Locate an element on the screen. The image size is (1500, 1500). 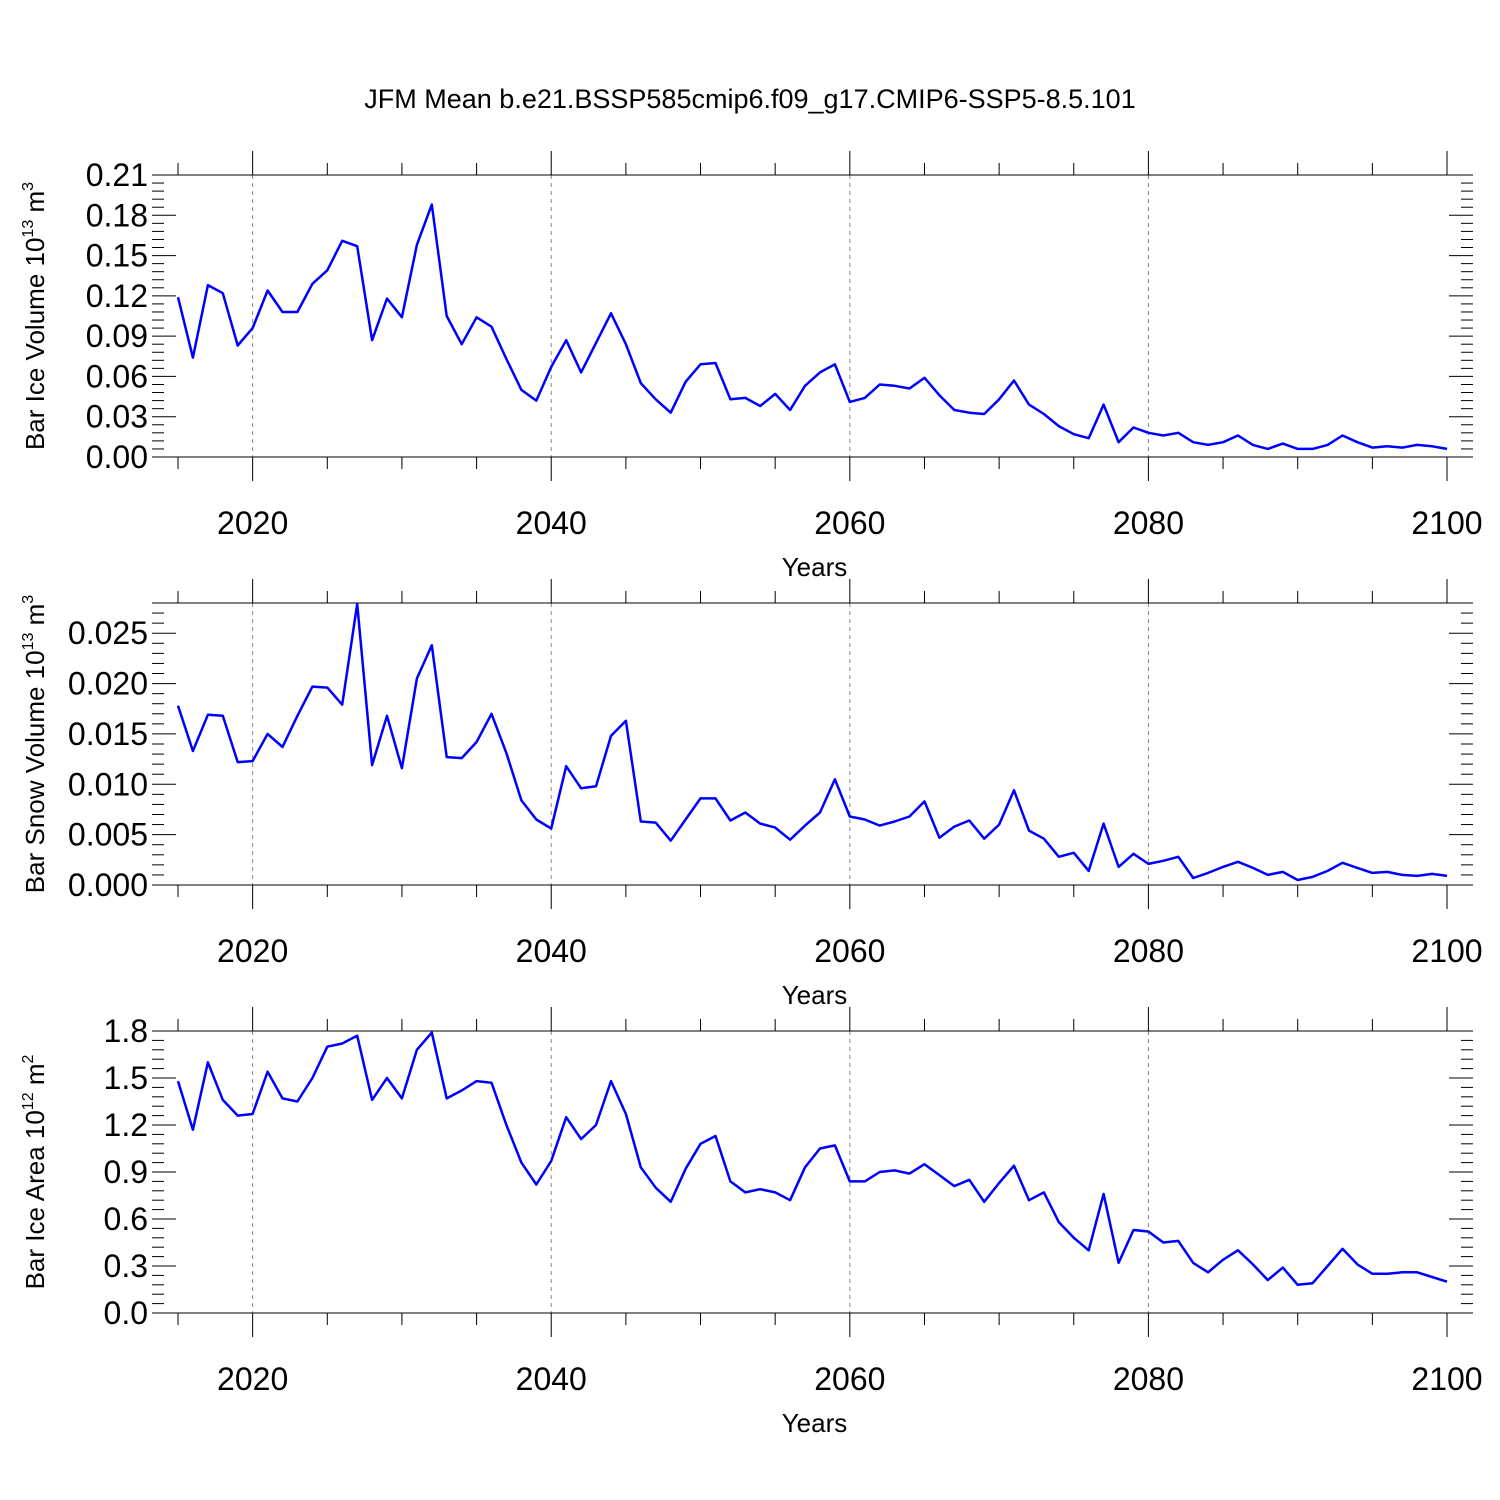
ice-area-x-tick-label: 2060 is located at coordinates (849, 1379).